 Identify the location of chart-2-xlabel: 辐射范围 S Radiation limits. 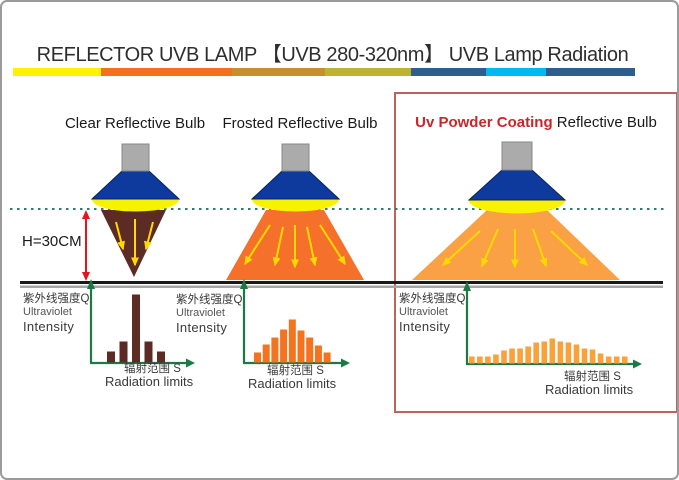
(292, 378).